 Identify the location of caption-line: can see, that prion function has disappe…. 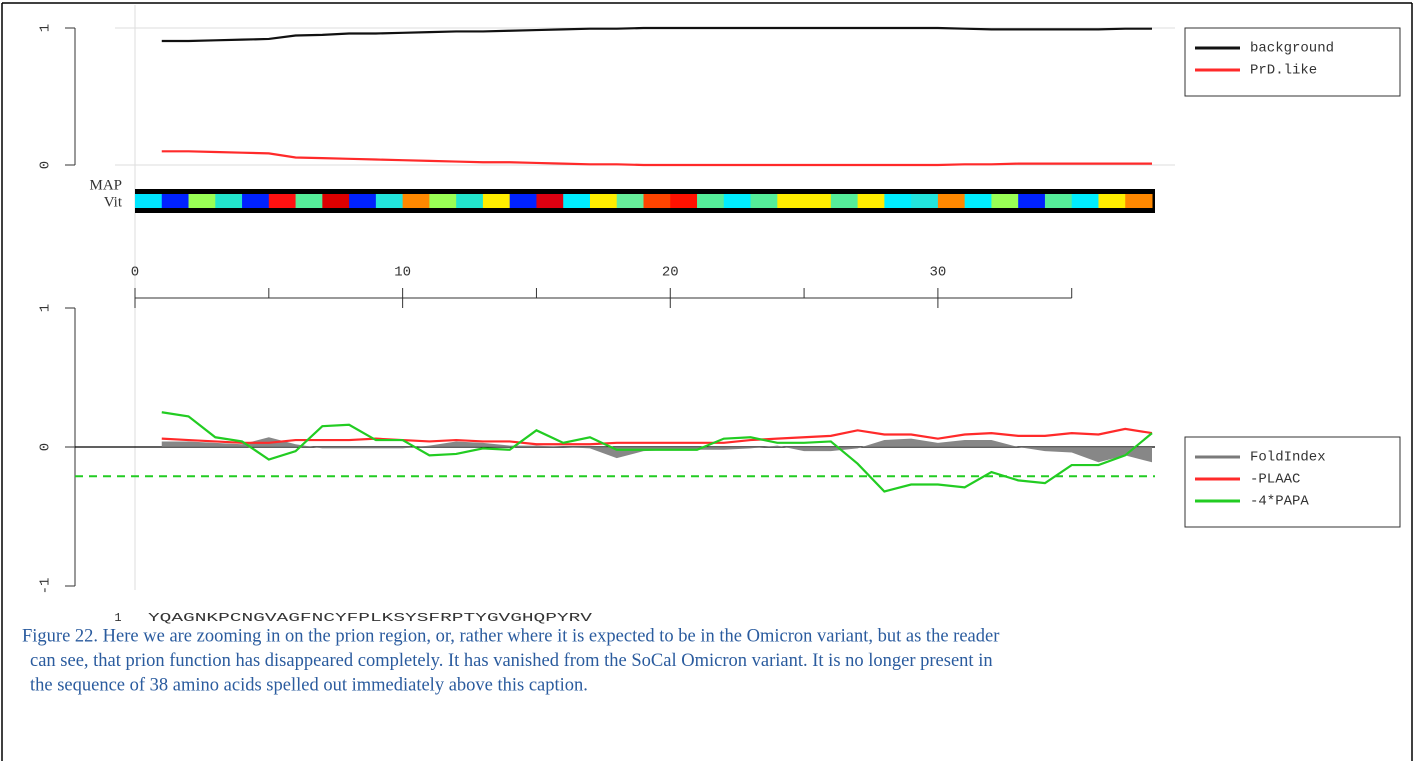
(511, 661).